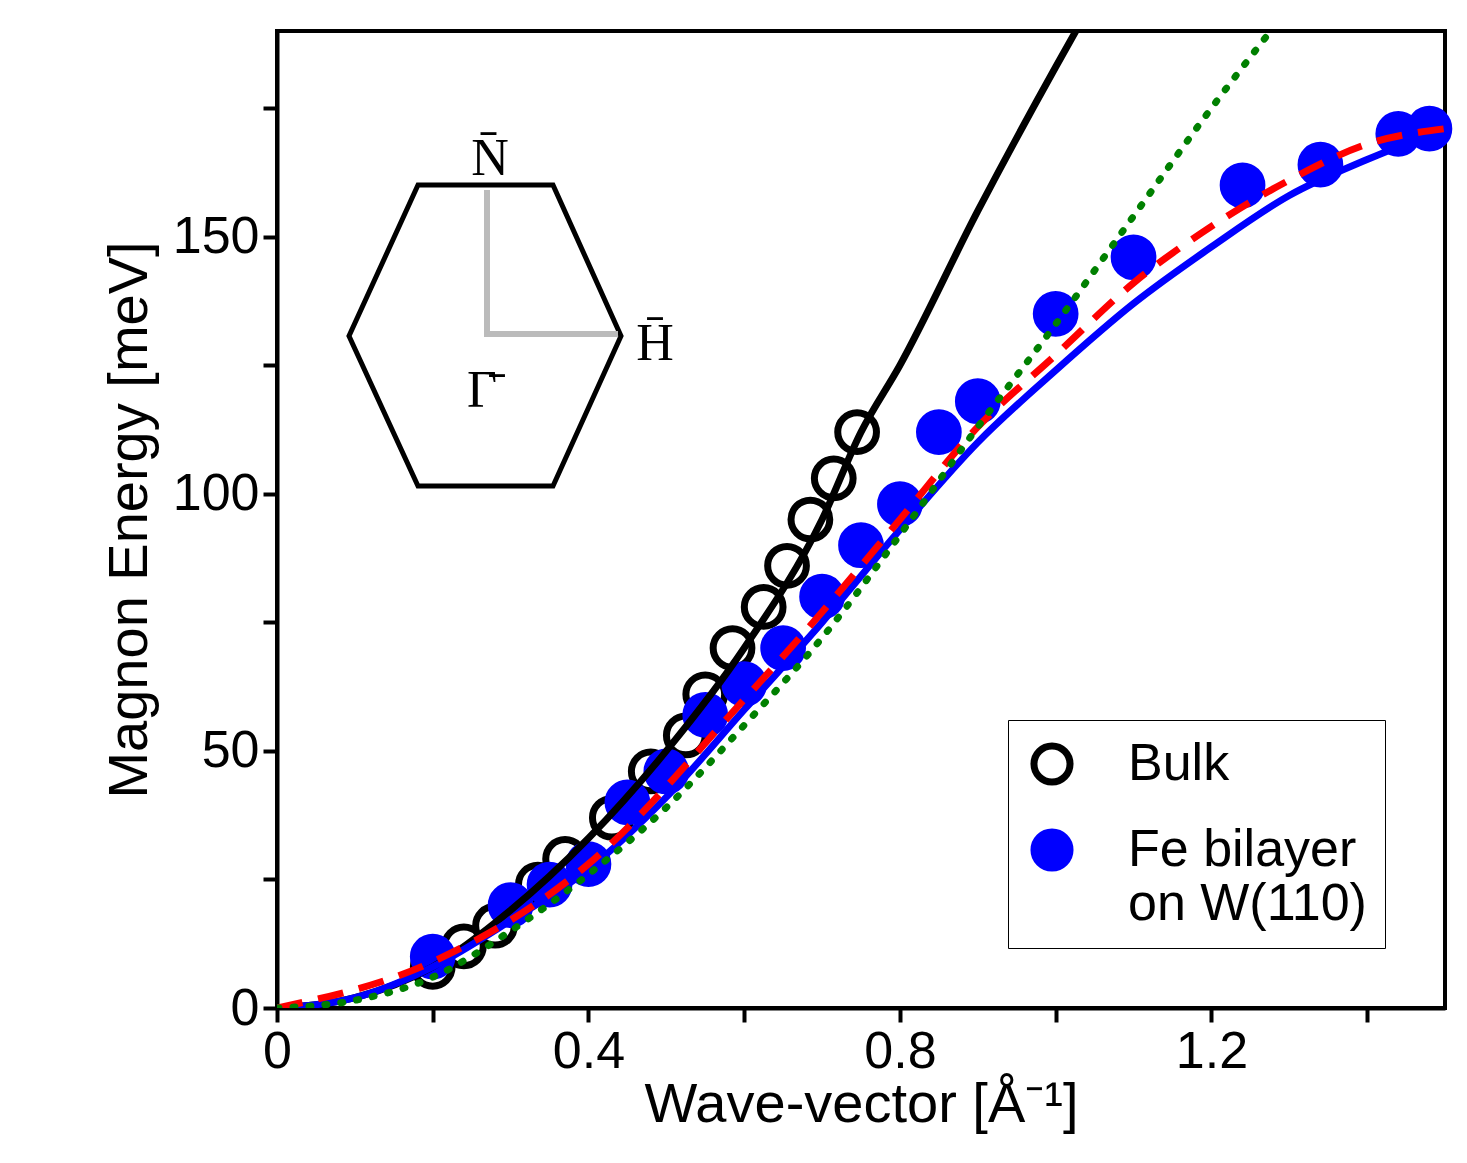  I want to click on annotation: N̄, so click(490, 157).